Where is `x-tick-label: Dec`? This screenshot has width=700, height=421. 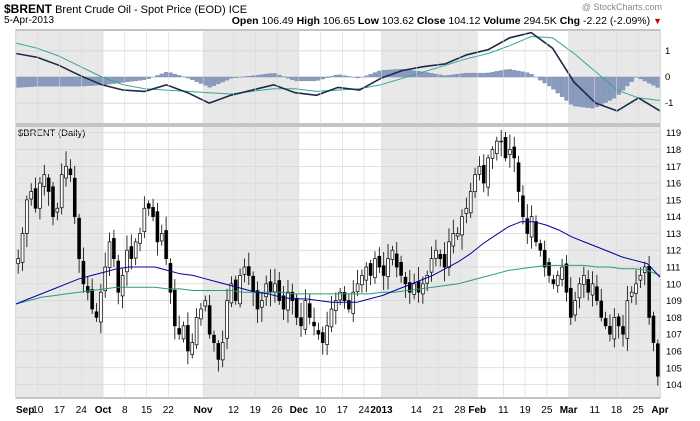 x-tick-label: Dec is located at coordinates (299, 410).